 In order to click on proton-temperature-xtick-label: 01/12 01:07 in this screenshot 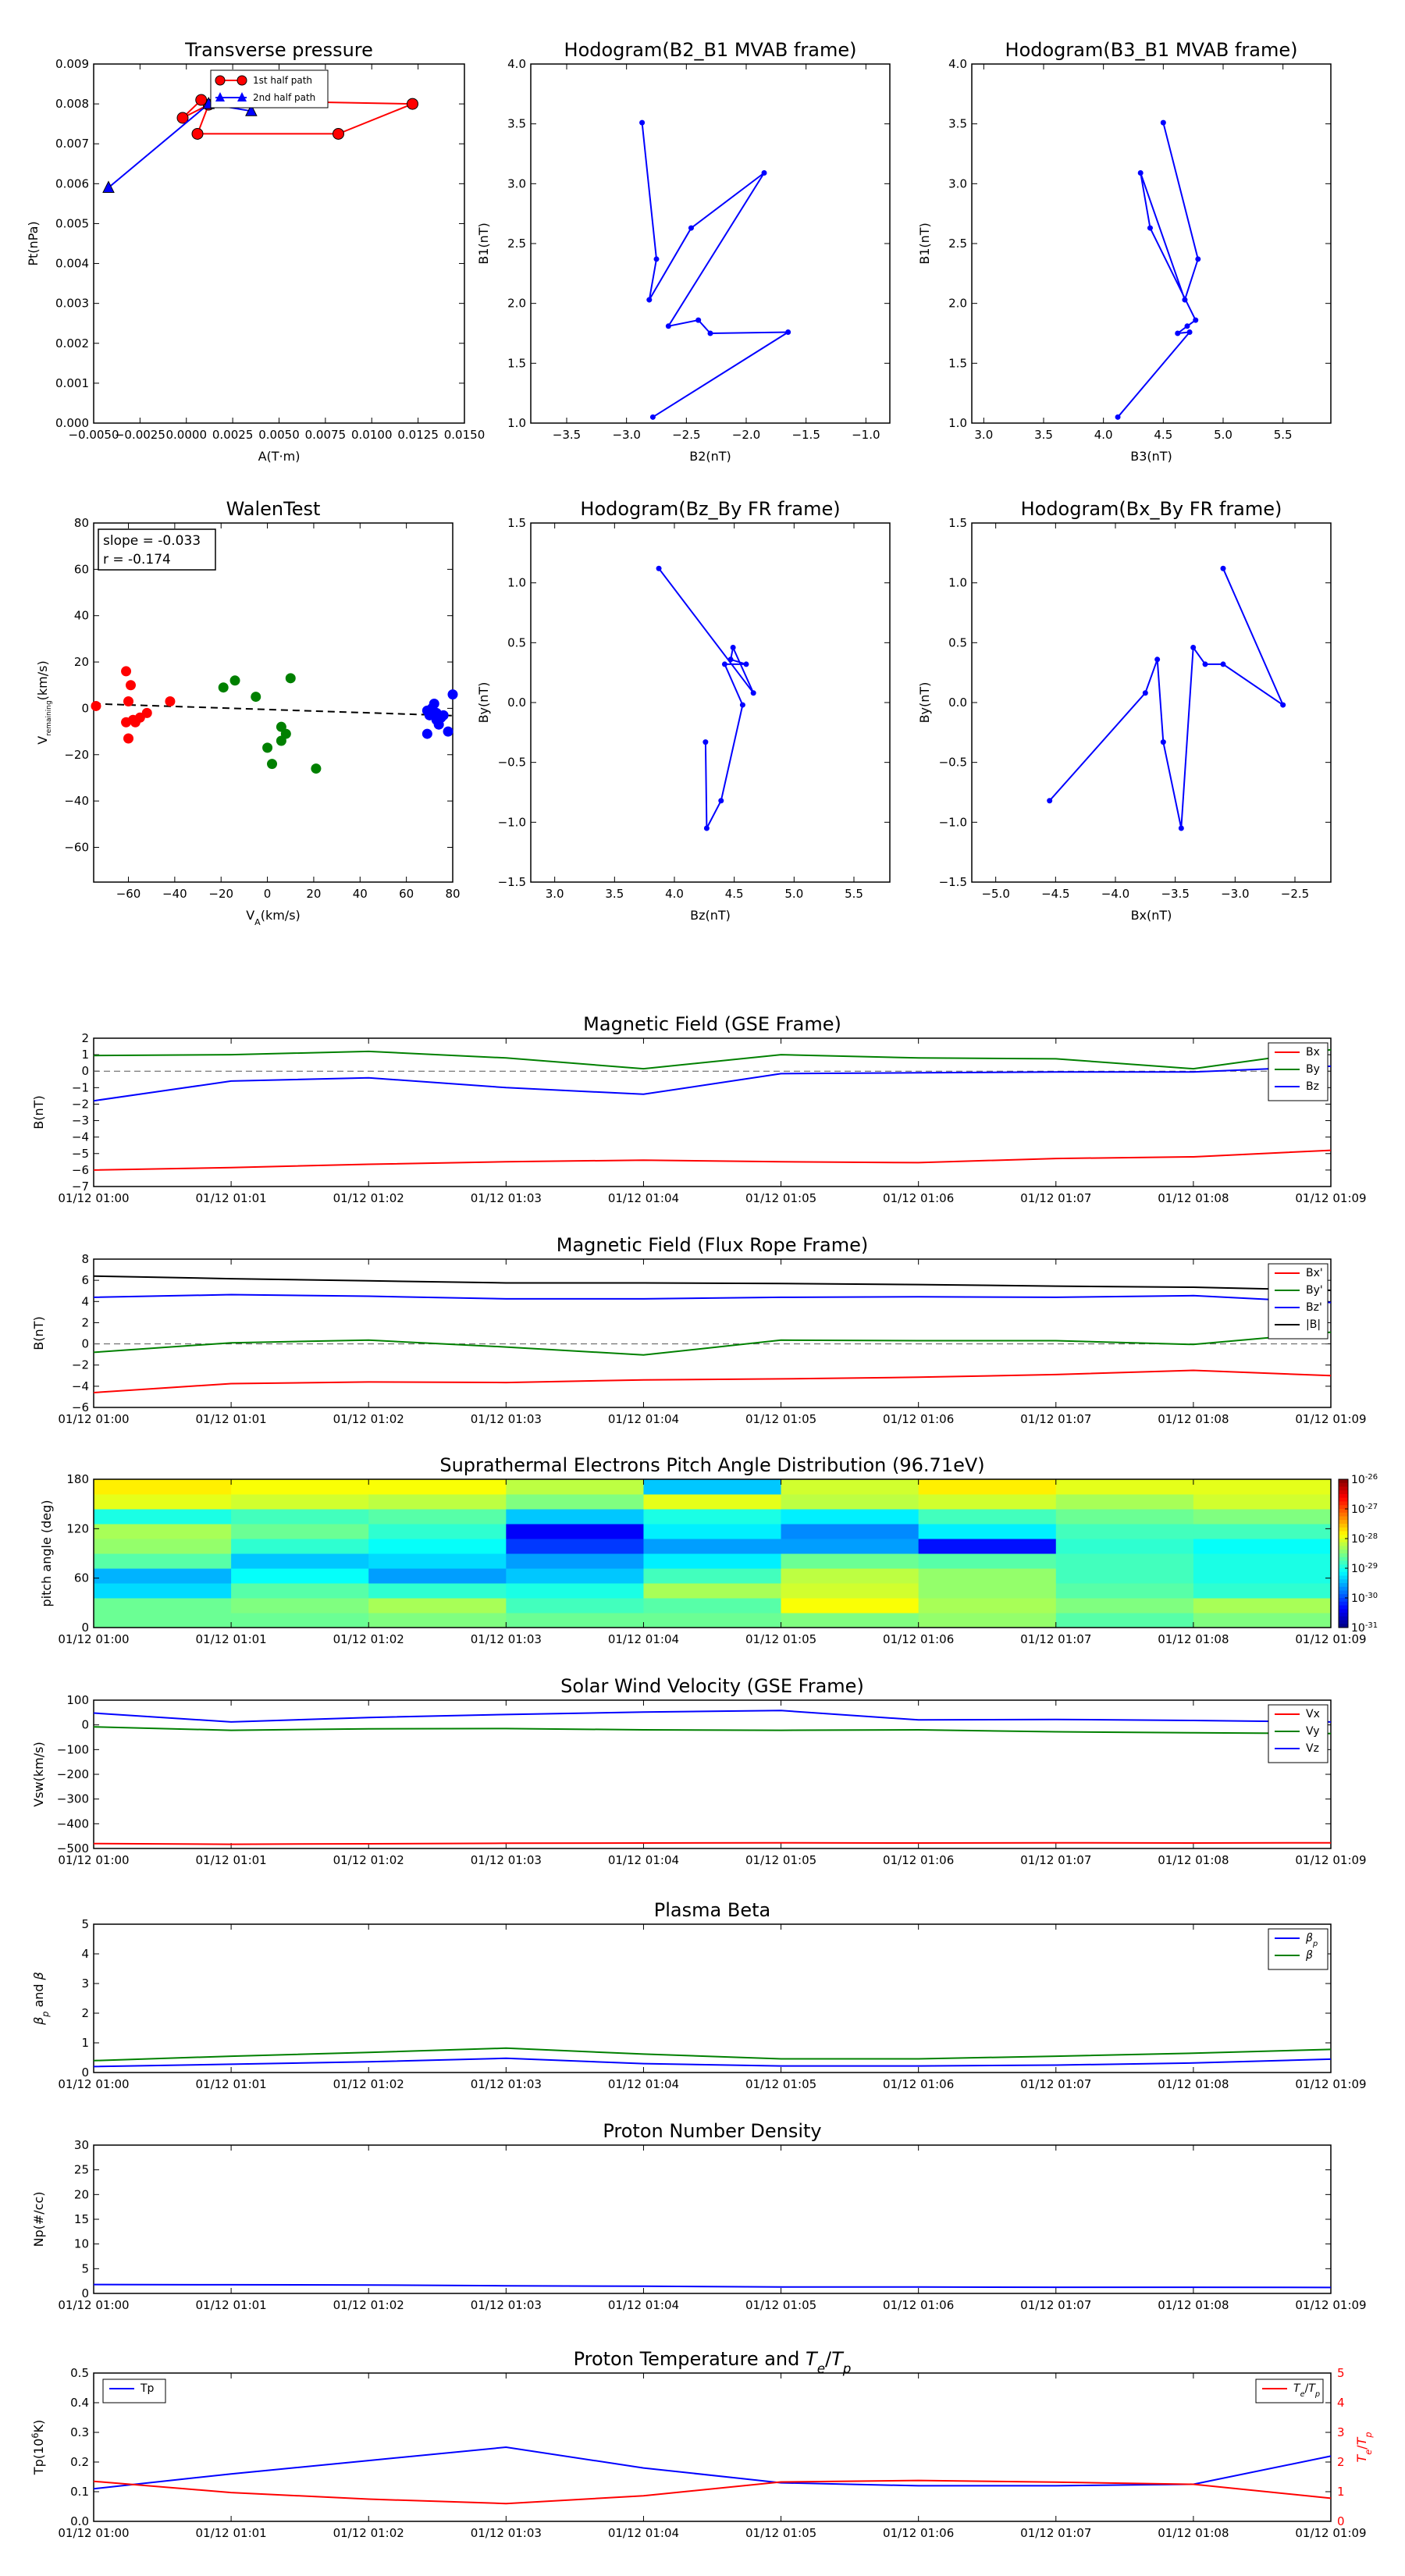, I will do `click(1055, 2533)`.